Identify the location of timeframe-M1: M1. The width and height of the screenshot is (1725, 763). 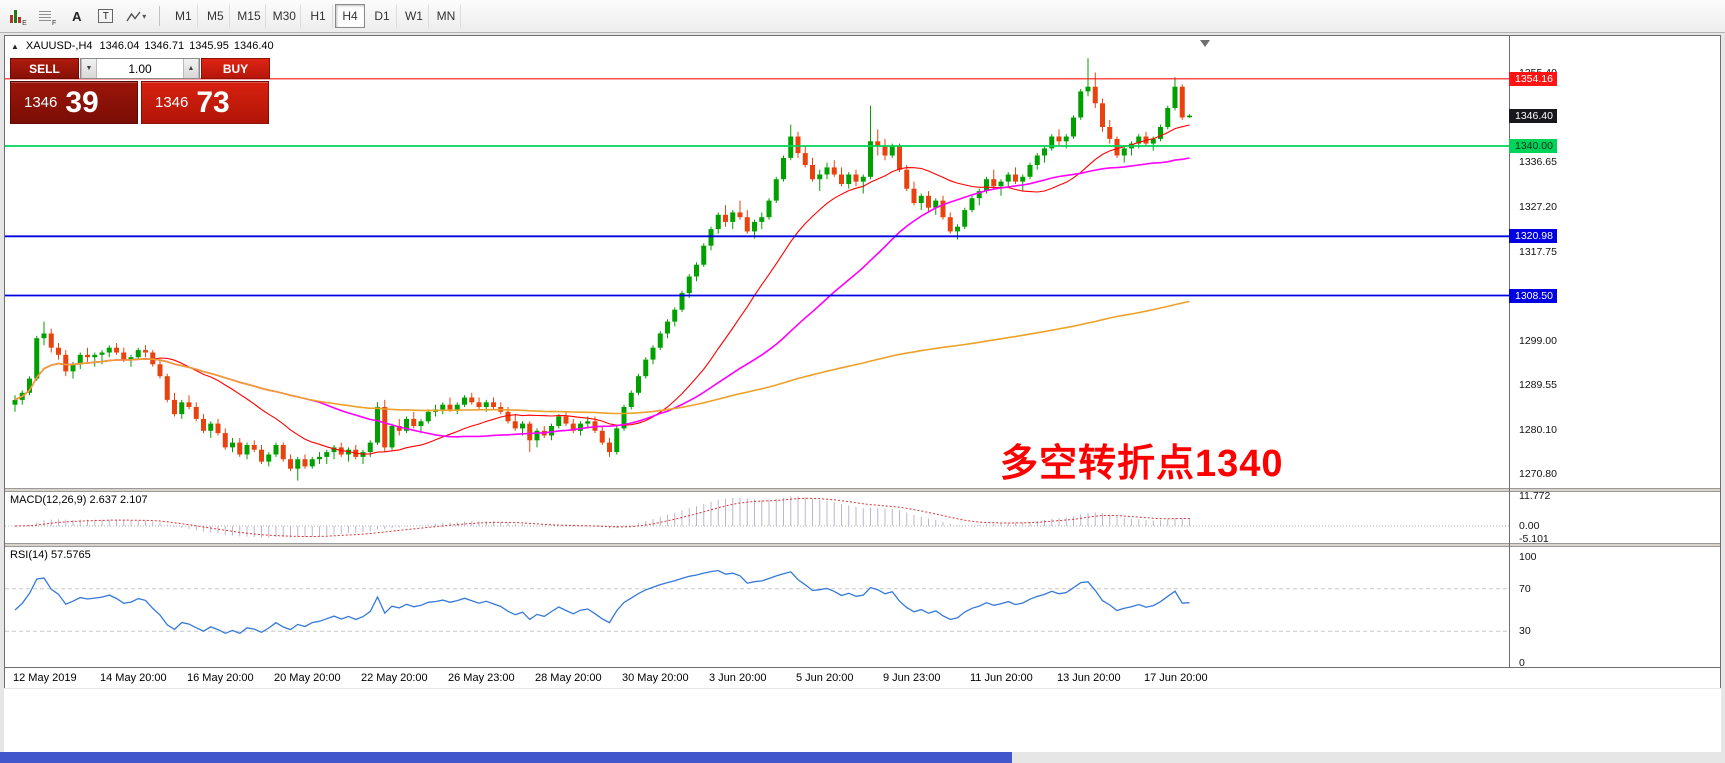
(183, 16).